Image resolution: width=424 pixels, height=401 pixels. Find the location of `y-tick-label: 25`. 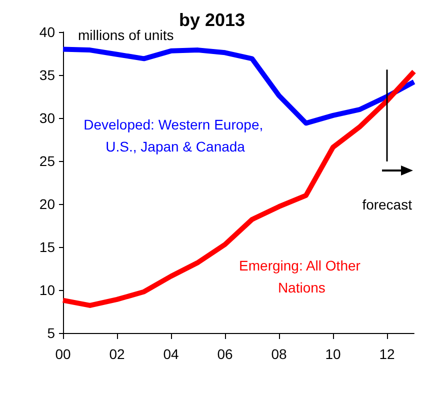

y-tick-label: 25 is located at coordinates (47, 161).